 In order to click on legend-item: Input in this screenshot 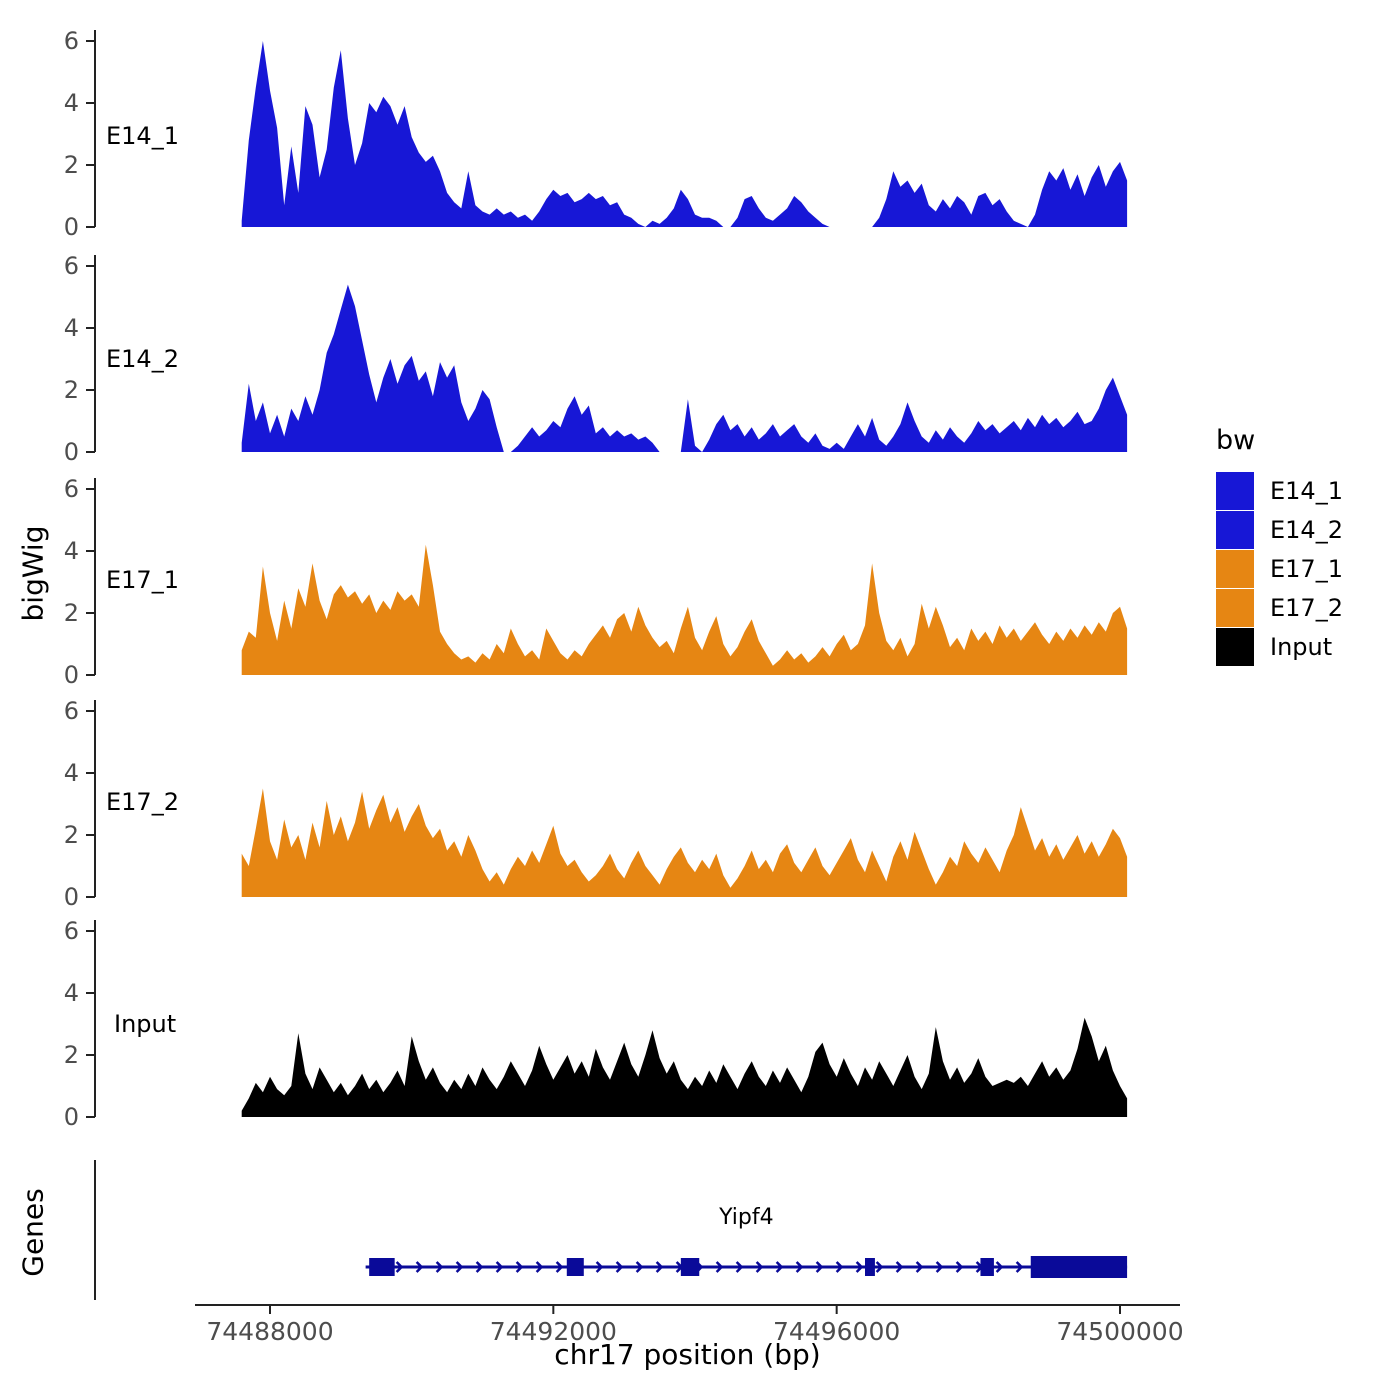, I will do `click(1279, 647)`.